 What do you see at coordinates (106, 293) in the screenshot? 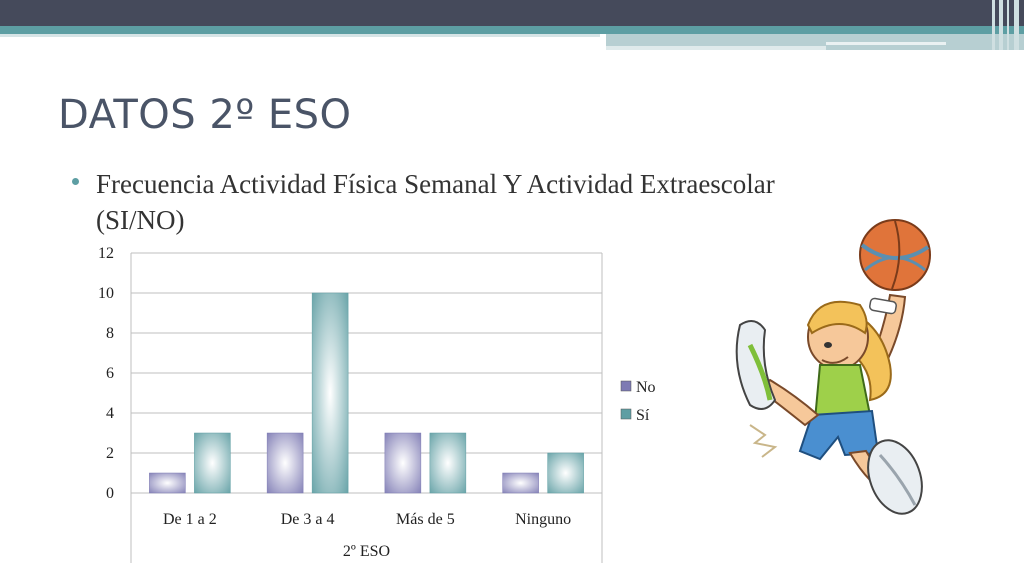
I see `y-tick-label: 10` at bounding box center [106, 293].